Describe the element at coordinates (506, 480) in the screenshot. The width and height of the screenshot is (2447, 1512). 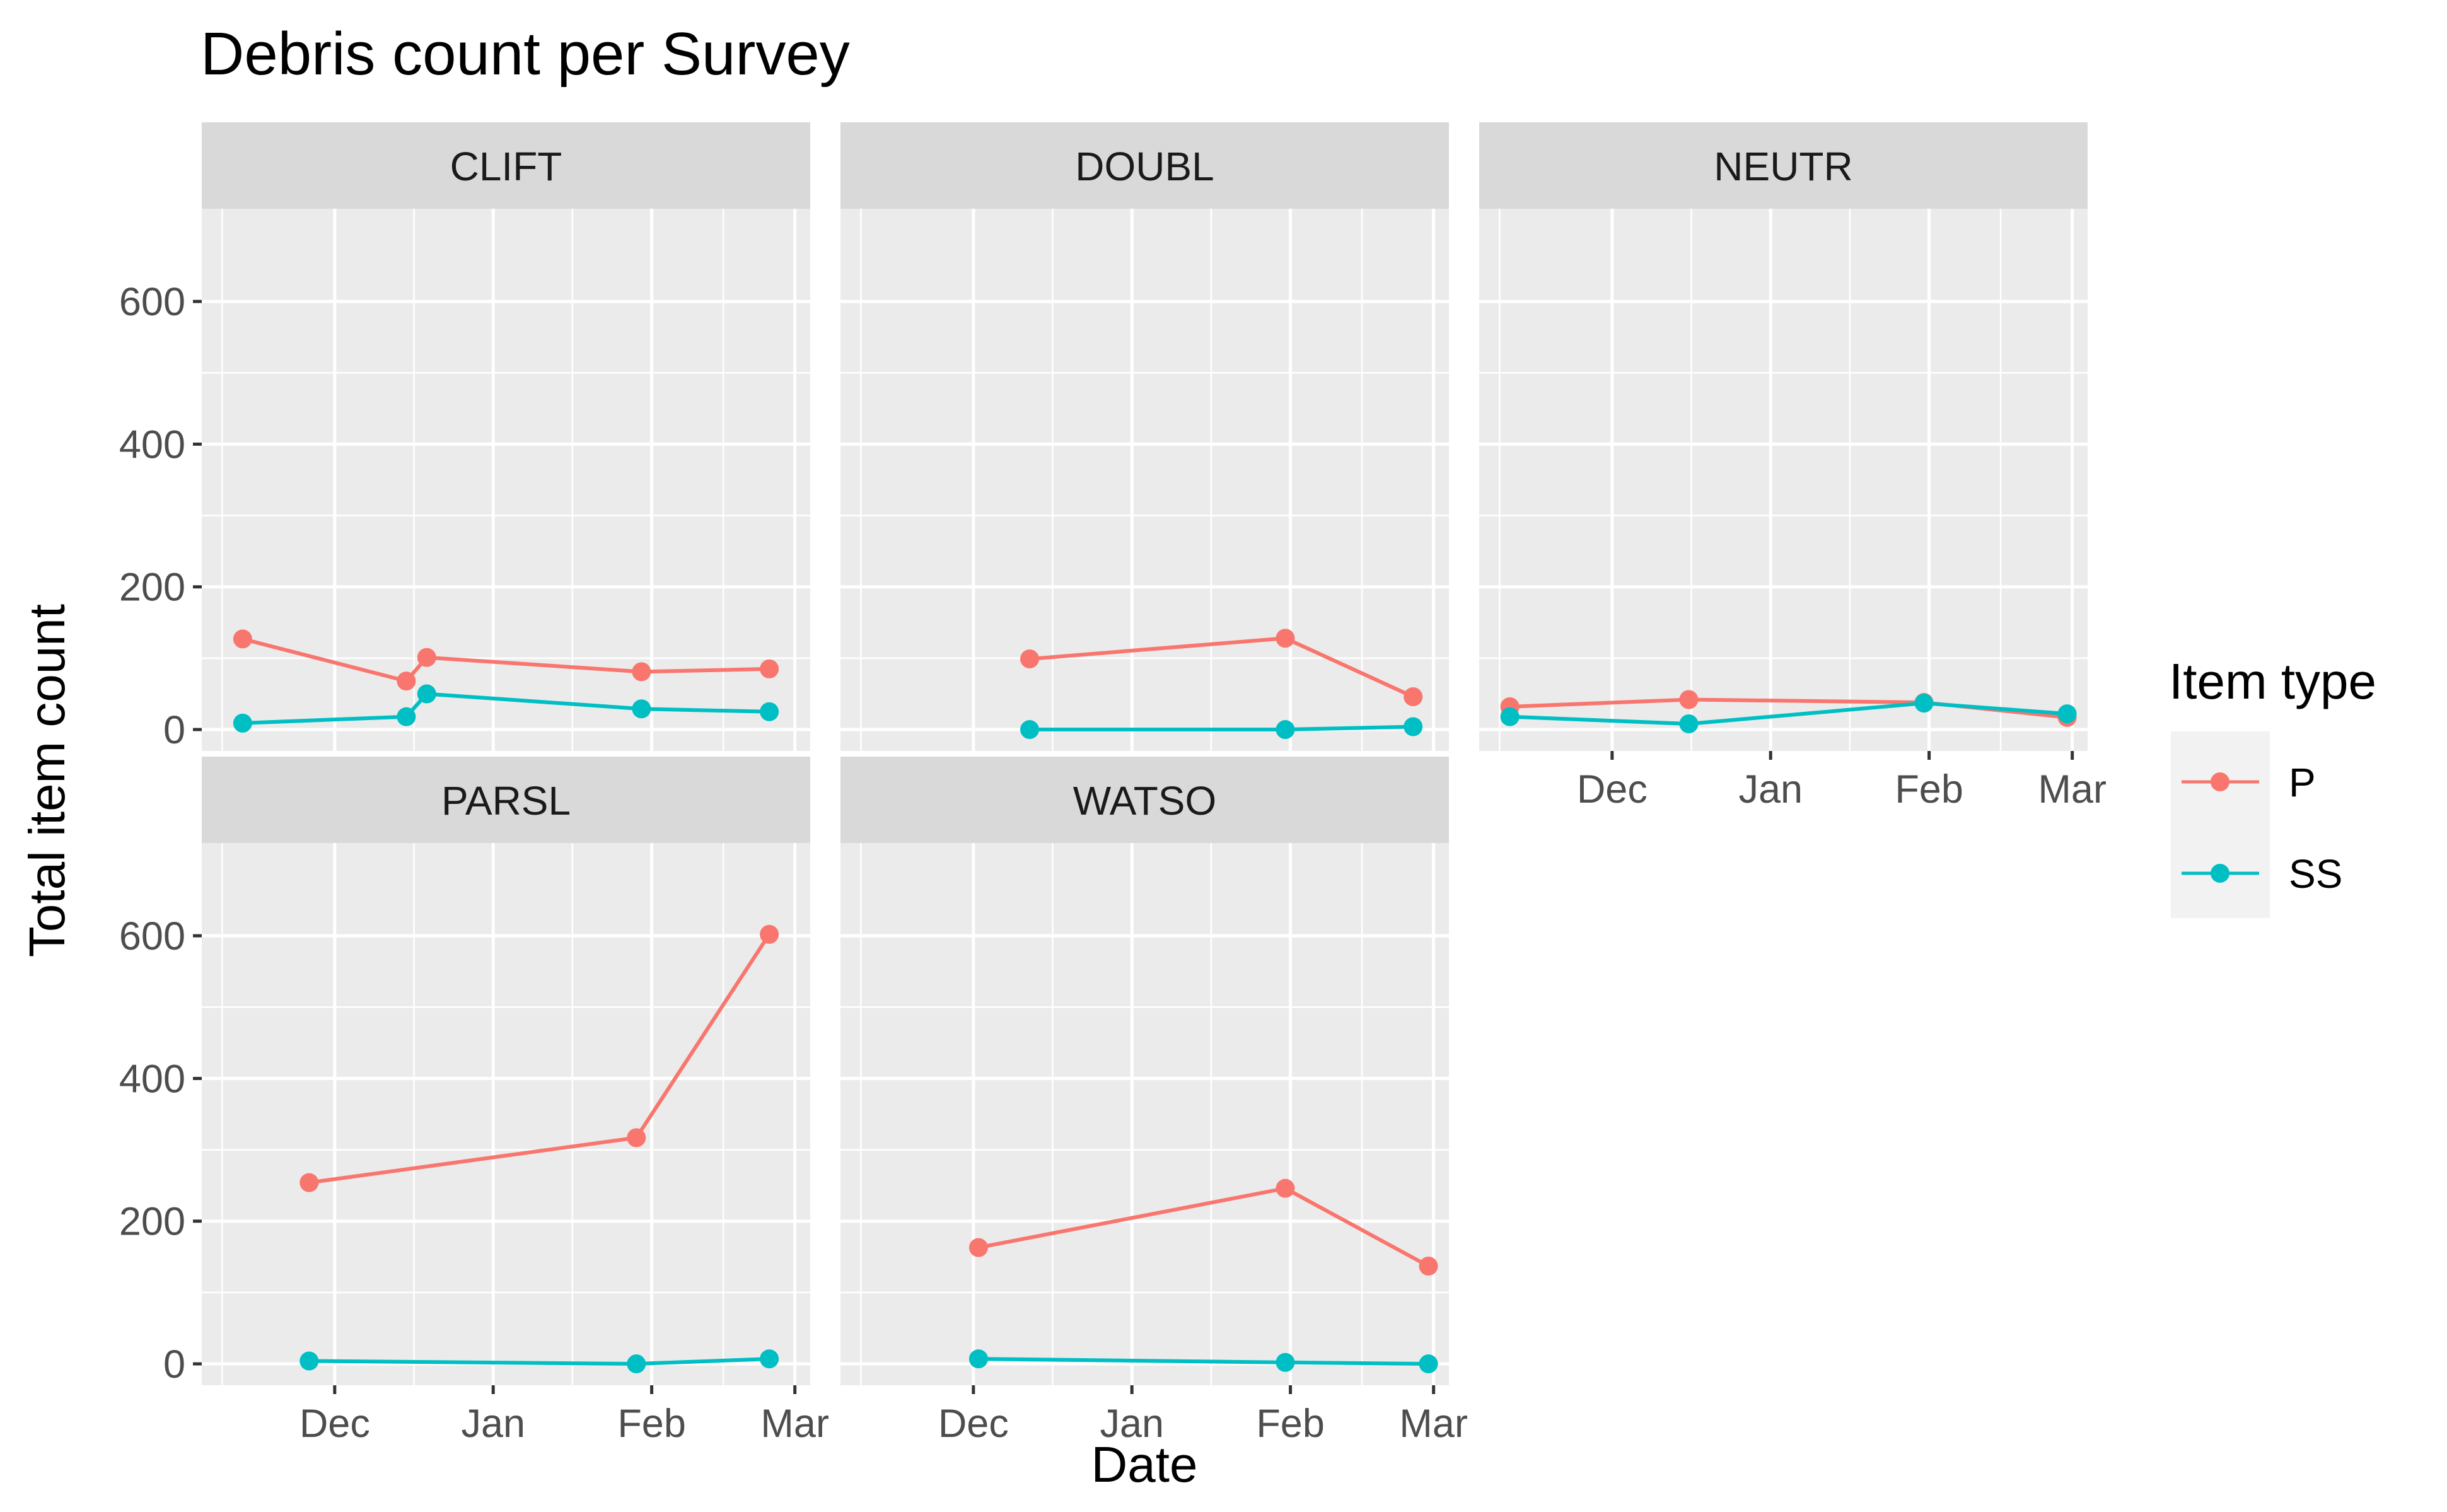
I see `plot-area-clift` at that location.